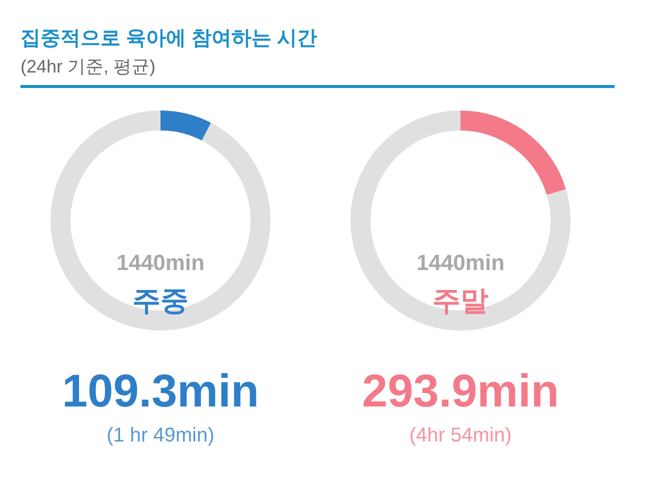 The width and height of the screenshot is (647, 495). Describe the element at coordinates (460, 435) in the screenshot. I see `text: (4hr 54min)` at that location.